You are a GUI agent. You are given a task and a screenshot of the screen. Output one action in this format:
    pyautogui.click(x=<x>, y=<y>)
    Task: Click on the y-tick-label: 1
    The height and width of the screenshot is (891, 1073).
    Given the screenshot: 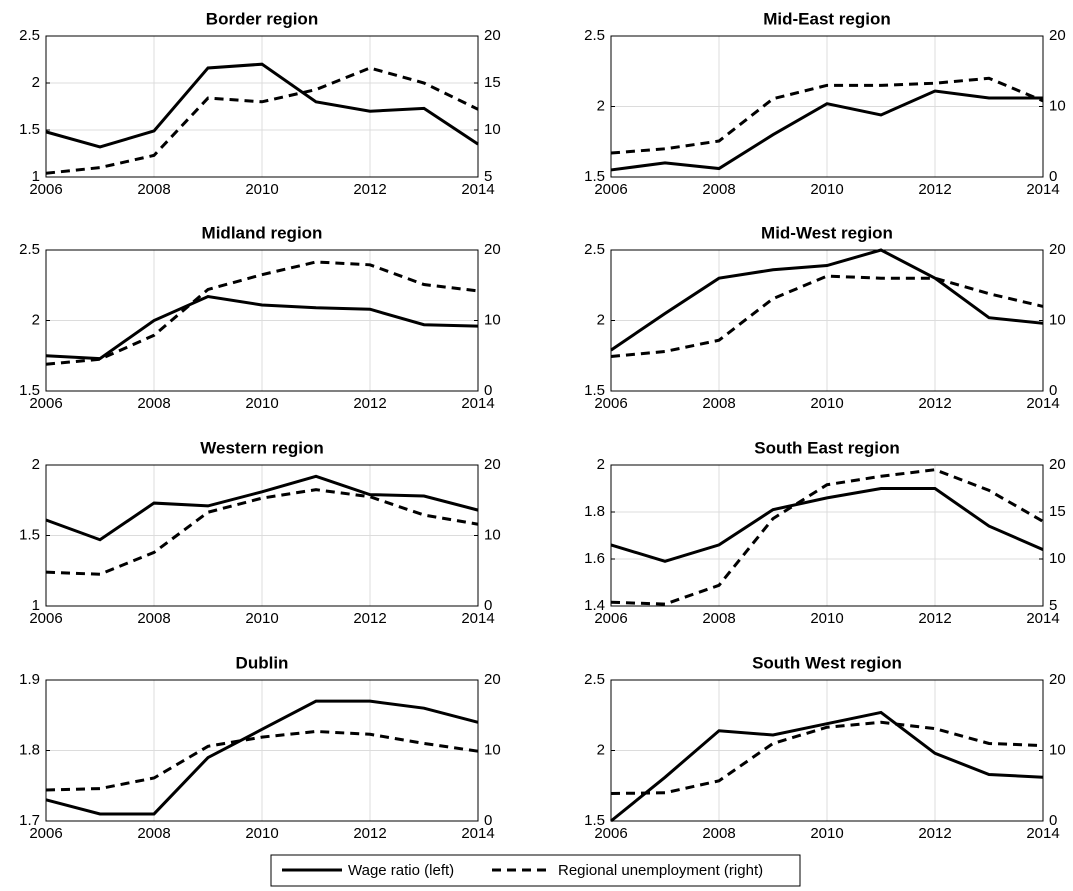 What is the action you would take?
    pyautogui.click(x=36, y=176)
    